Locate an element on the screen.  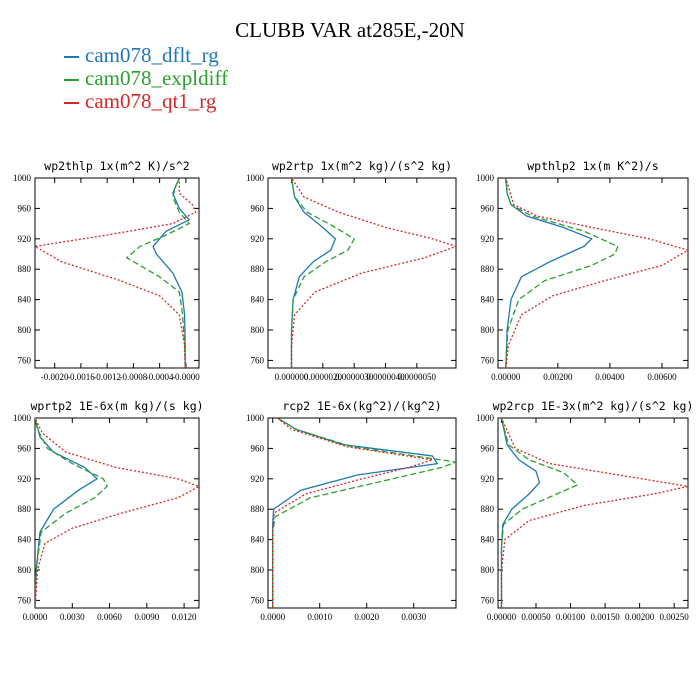
x-tick-label: 0.00100 is located at coordinates (571, 617).